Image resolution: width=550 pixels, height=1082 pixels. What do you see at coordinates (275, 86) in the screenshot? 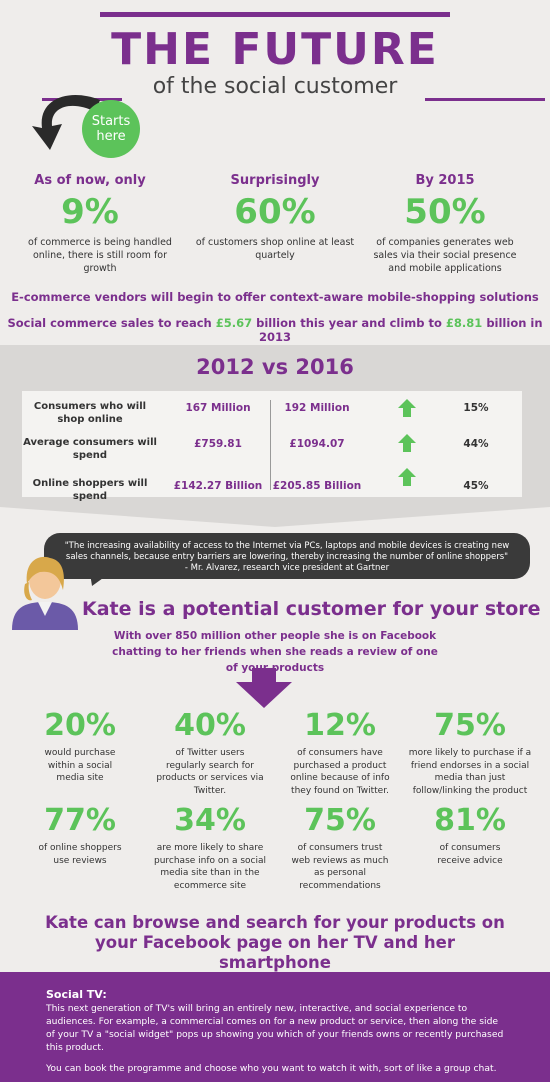
I see `page-subtitle: of the social customer` at bounding box center [275, 86].